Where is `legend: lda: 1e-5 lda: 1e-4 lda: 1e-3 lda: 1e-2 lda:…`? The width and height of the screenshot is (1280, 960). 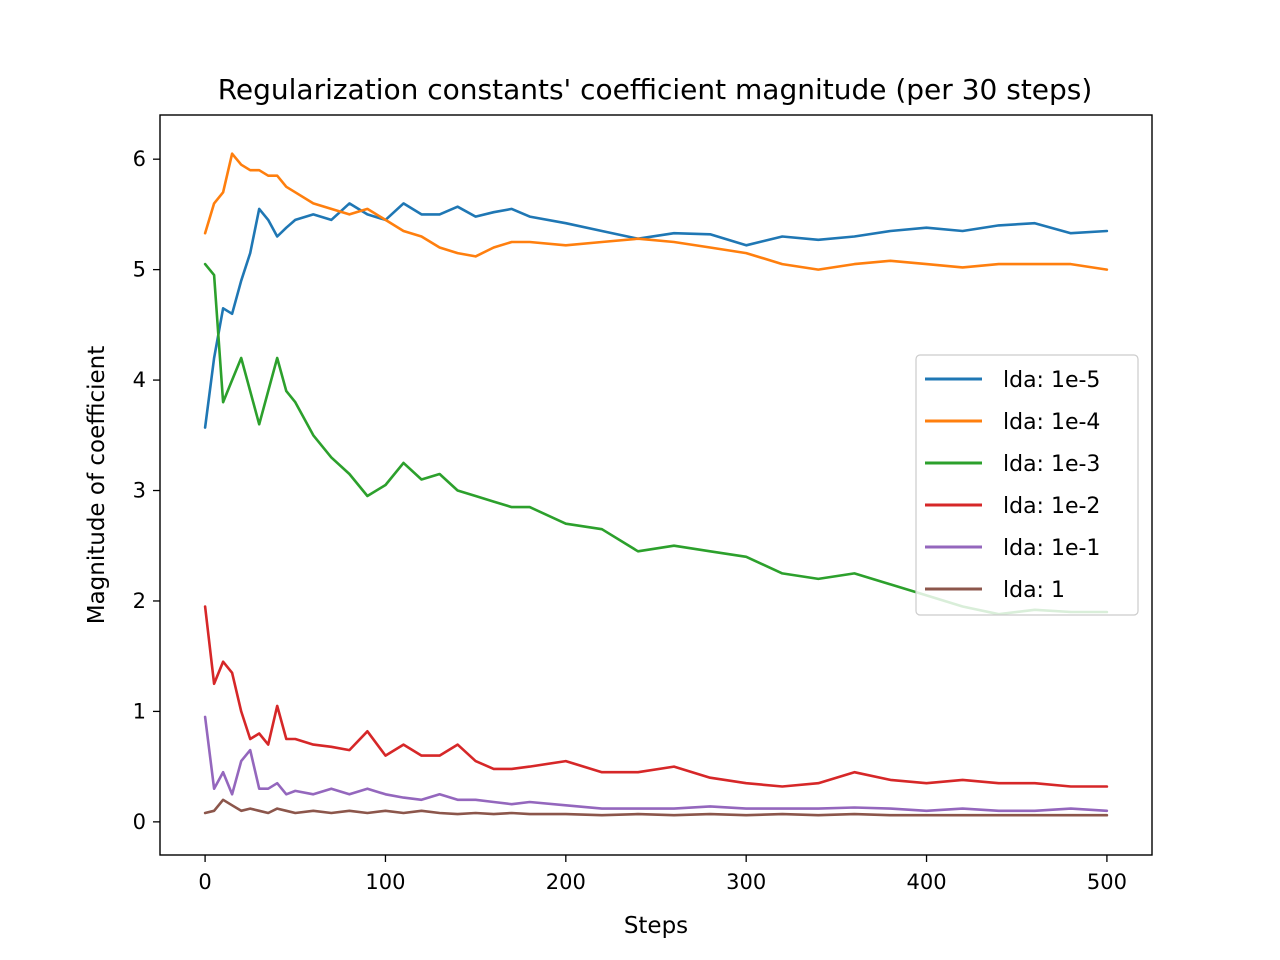 legend: lda: 1e-5 lda: 1e-4 lda: 1e-3 lda: 1e-2 lda:… is located at coordinates (1027, 485).